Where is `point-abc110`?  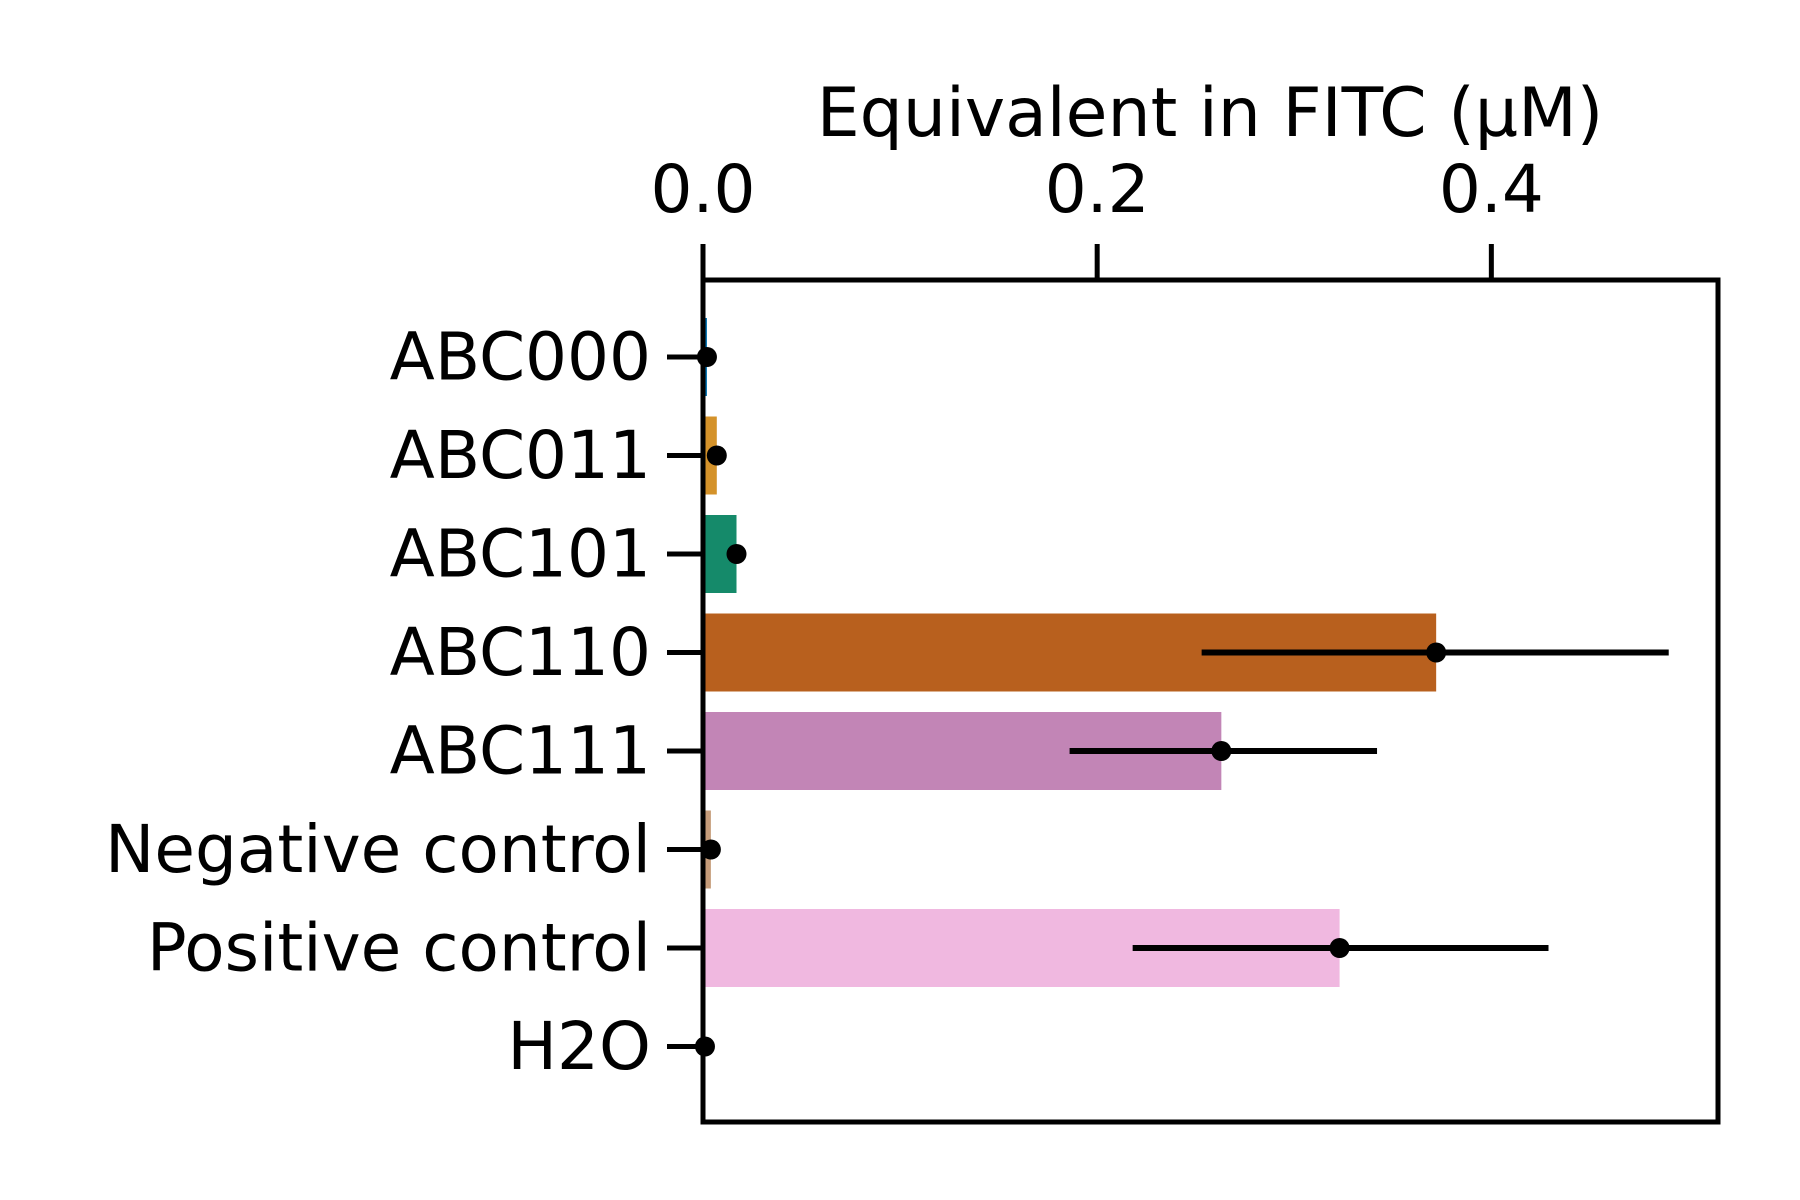
point-abc110 is located at coordinates (1436, 652).